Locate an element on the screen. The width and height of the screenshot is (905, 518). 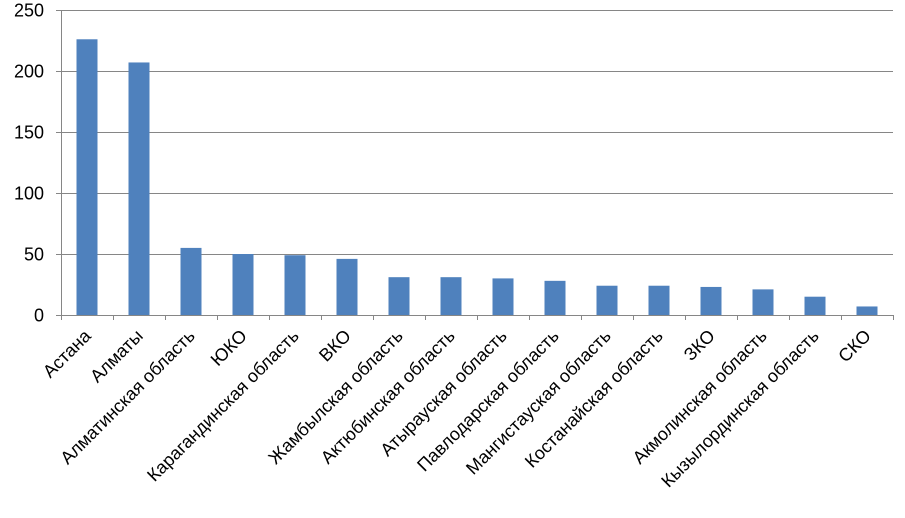
x-tick-label: ВКО is located at coordinates (335, 346).